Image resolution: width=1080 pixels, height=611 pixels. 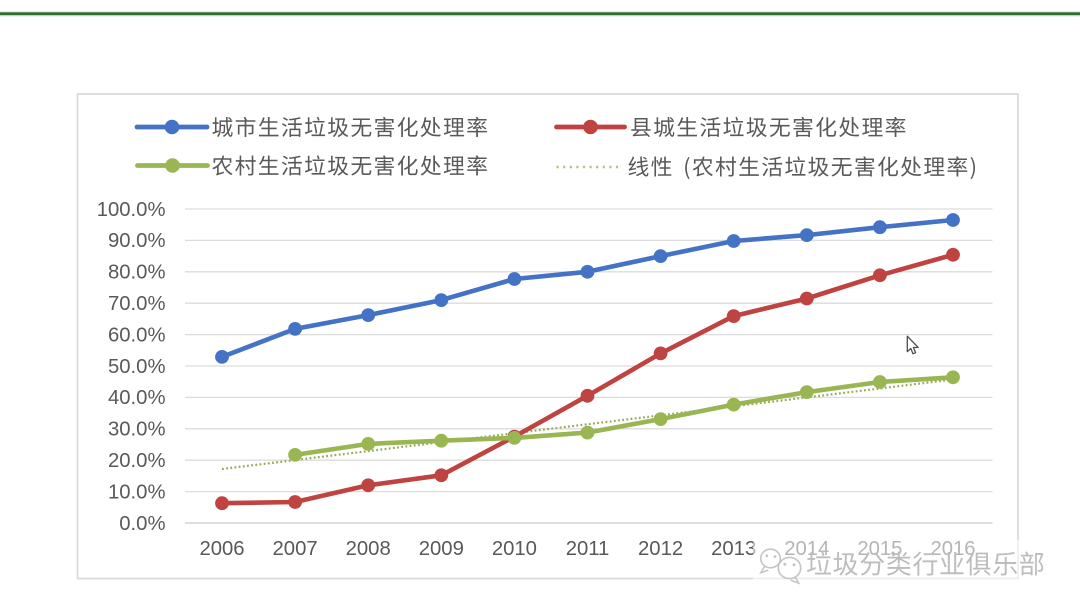 What do you see at coordinates (221, 549) in the screenshot?
I see `svg-text: 2006` at bounding box center [221, 549].